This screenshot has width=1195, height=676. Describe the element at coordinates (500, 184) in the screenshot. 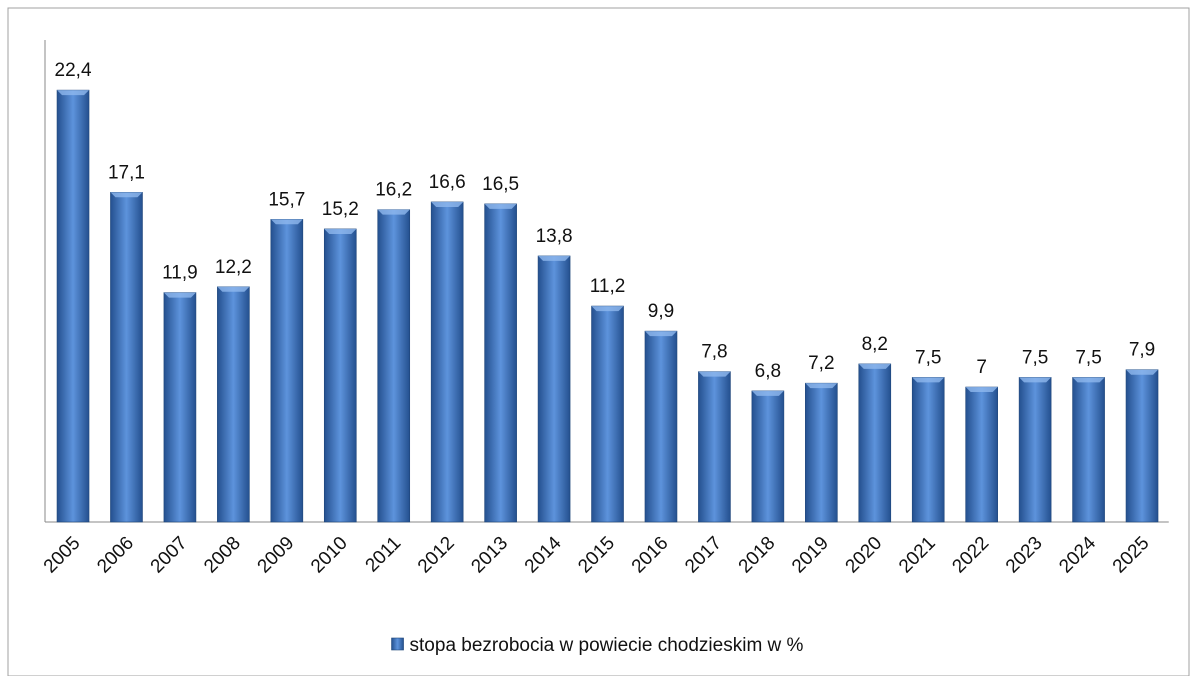

I see `value-label: 16,5` at that location.